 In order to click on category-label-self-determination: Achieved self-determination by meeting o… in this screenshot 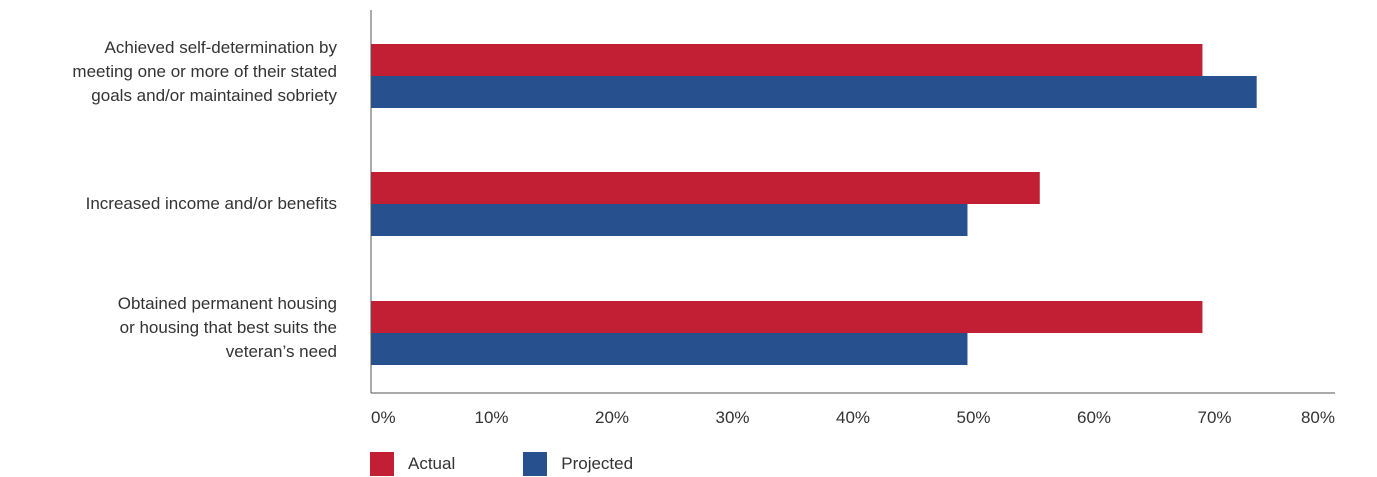, I will do `click(204, 71)`.